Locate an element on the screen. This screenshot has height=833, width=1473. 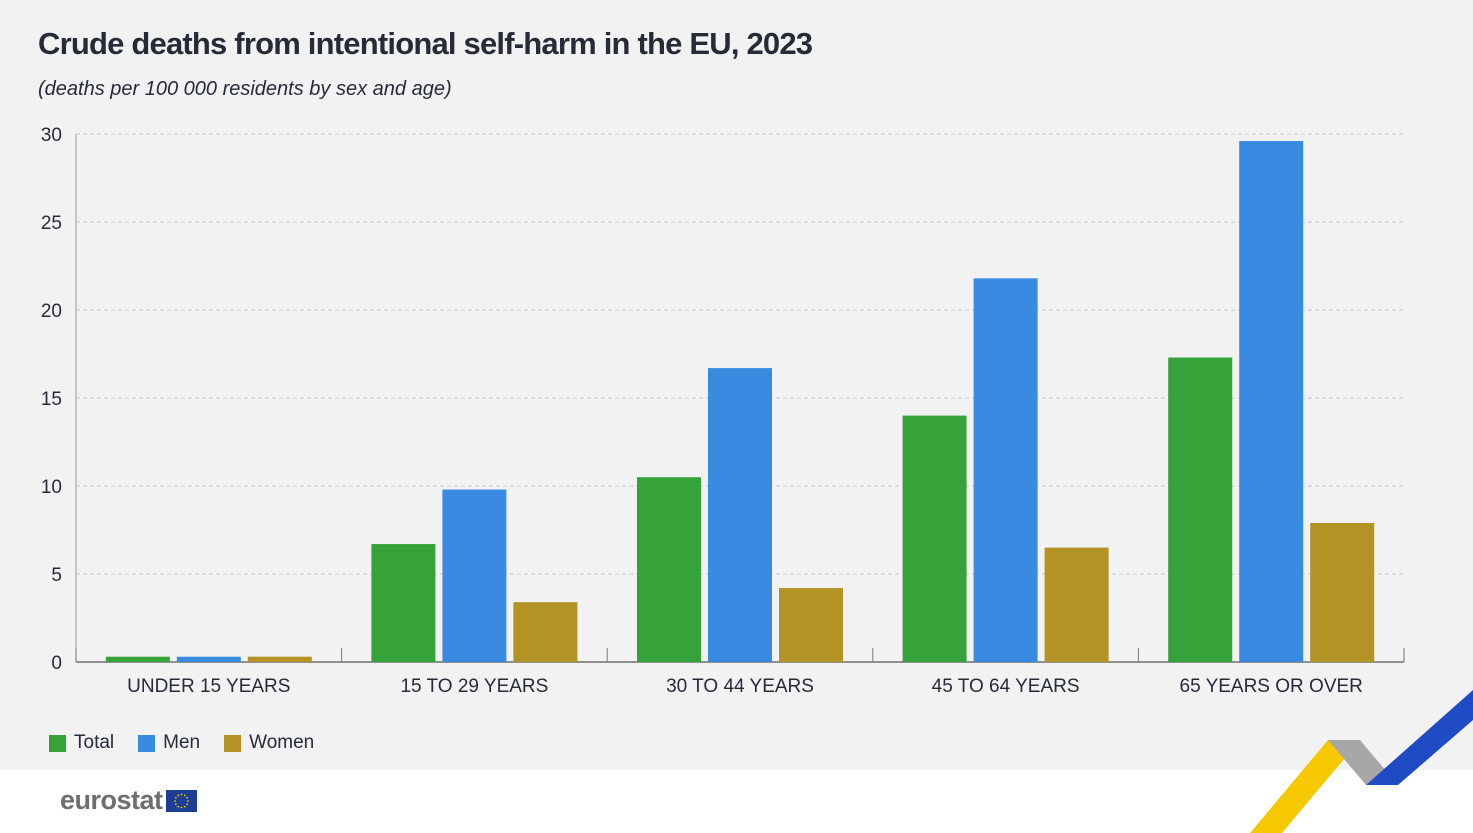
legend-item-total: Total is located at coordinates (81, 743).